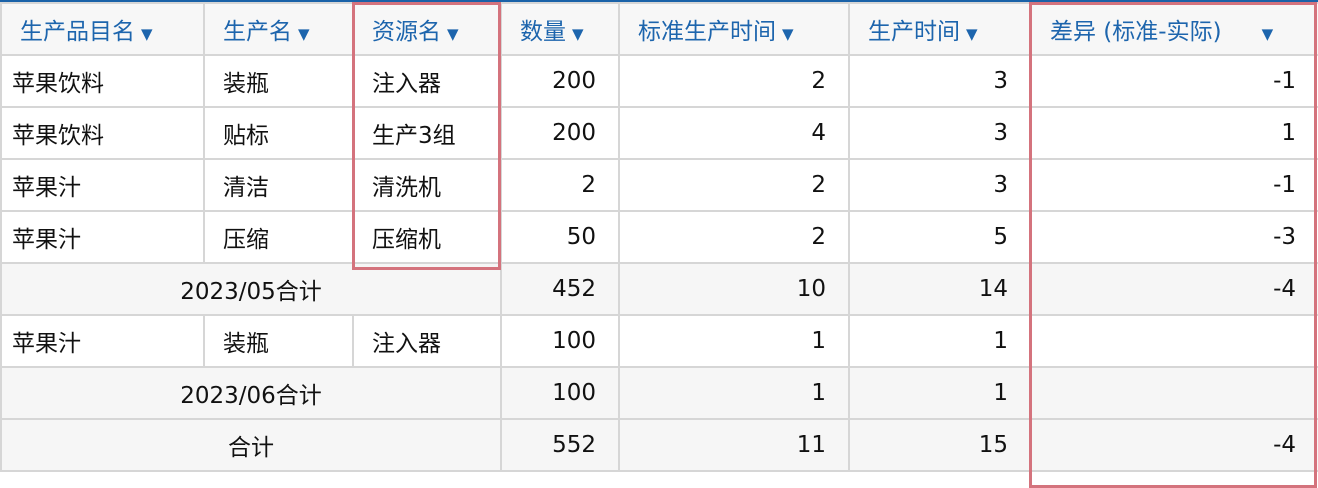 The image size is (1318, 488). I want to click on table-row: 苹果汁 压缩 压缩机 50 2 5 -3, so click(659, 237).